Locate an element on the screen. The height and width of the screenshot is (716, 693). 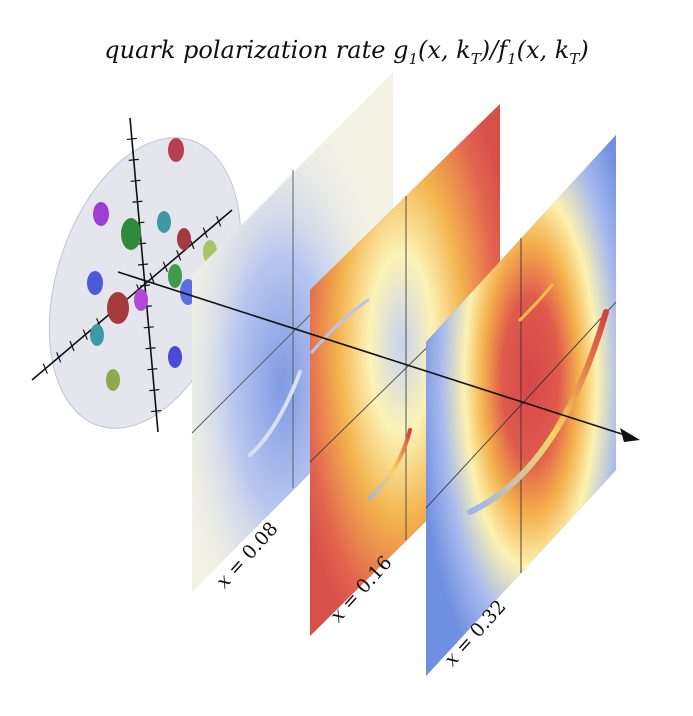
disk-diagonal-axis is located at coordinates (132, 295).